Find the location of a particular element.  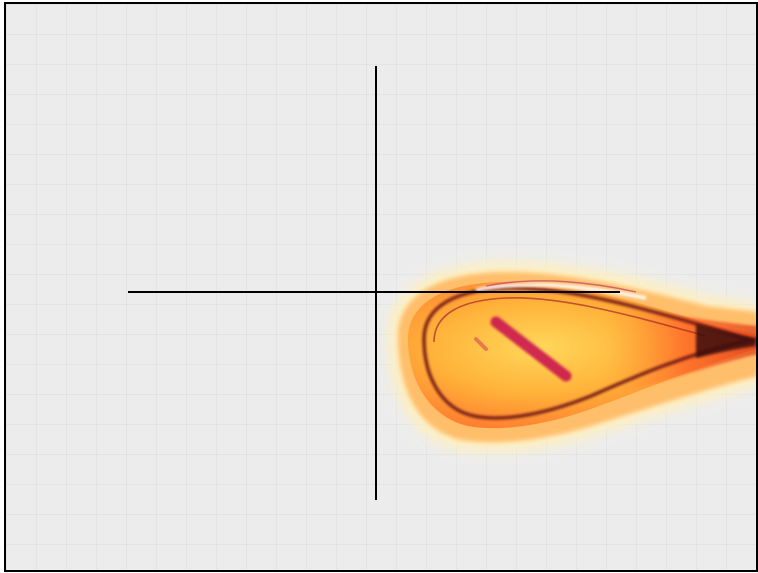

droplet-inner-rim is located at coordinates (570, 320).